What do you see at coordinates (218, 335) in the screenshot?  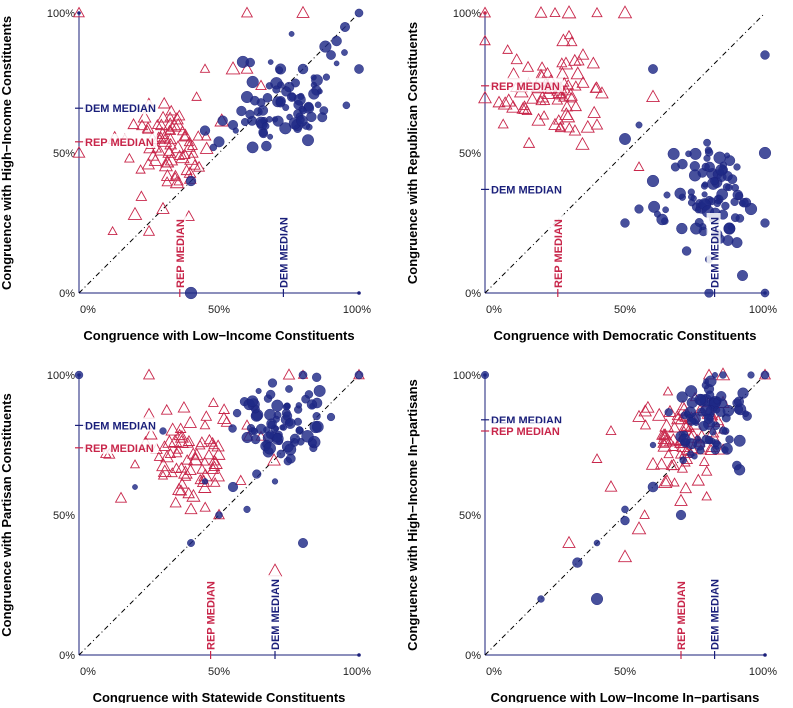 I see `x-axis-title: Congruence with Low−Income Constituents` at bounding box center [218, 335].